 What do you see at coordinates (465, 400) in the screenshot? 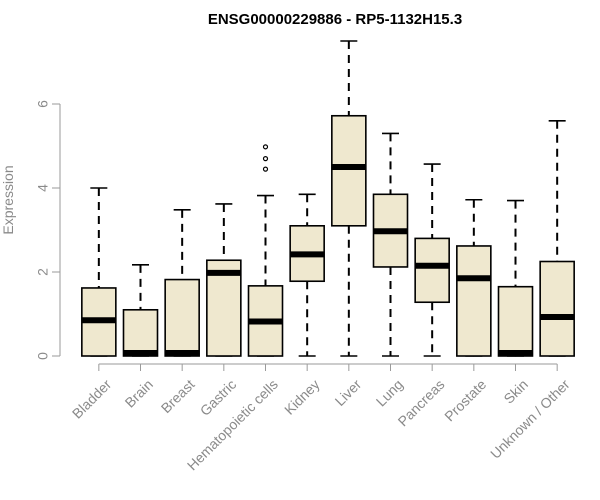
I see `x-tick-label: Prostate` at bounding box center [465, 400].